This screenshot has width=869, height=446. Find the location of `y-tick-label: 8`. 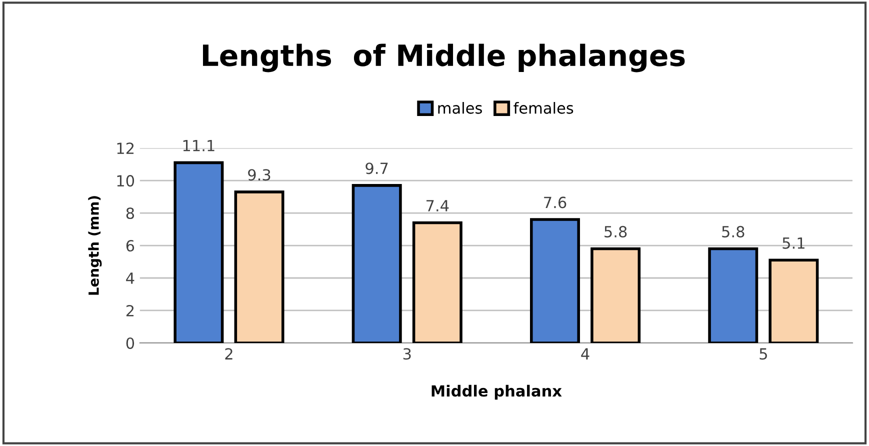

y-tick-label: 8 is located at coordinates (130, 214).